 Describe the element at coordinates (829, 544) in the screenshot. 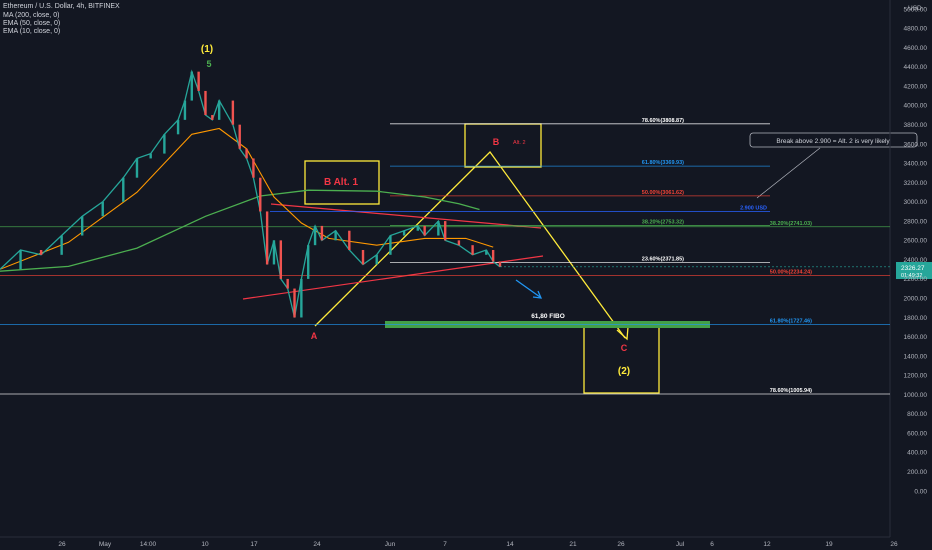

I see `x-tick-label: 19` at that location.